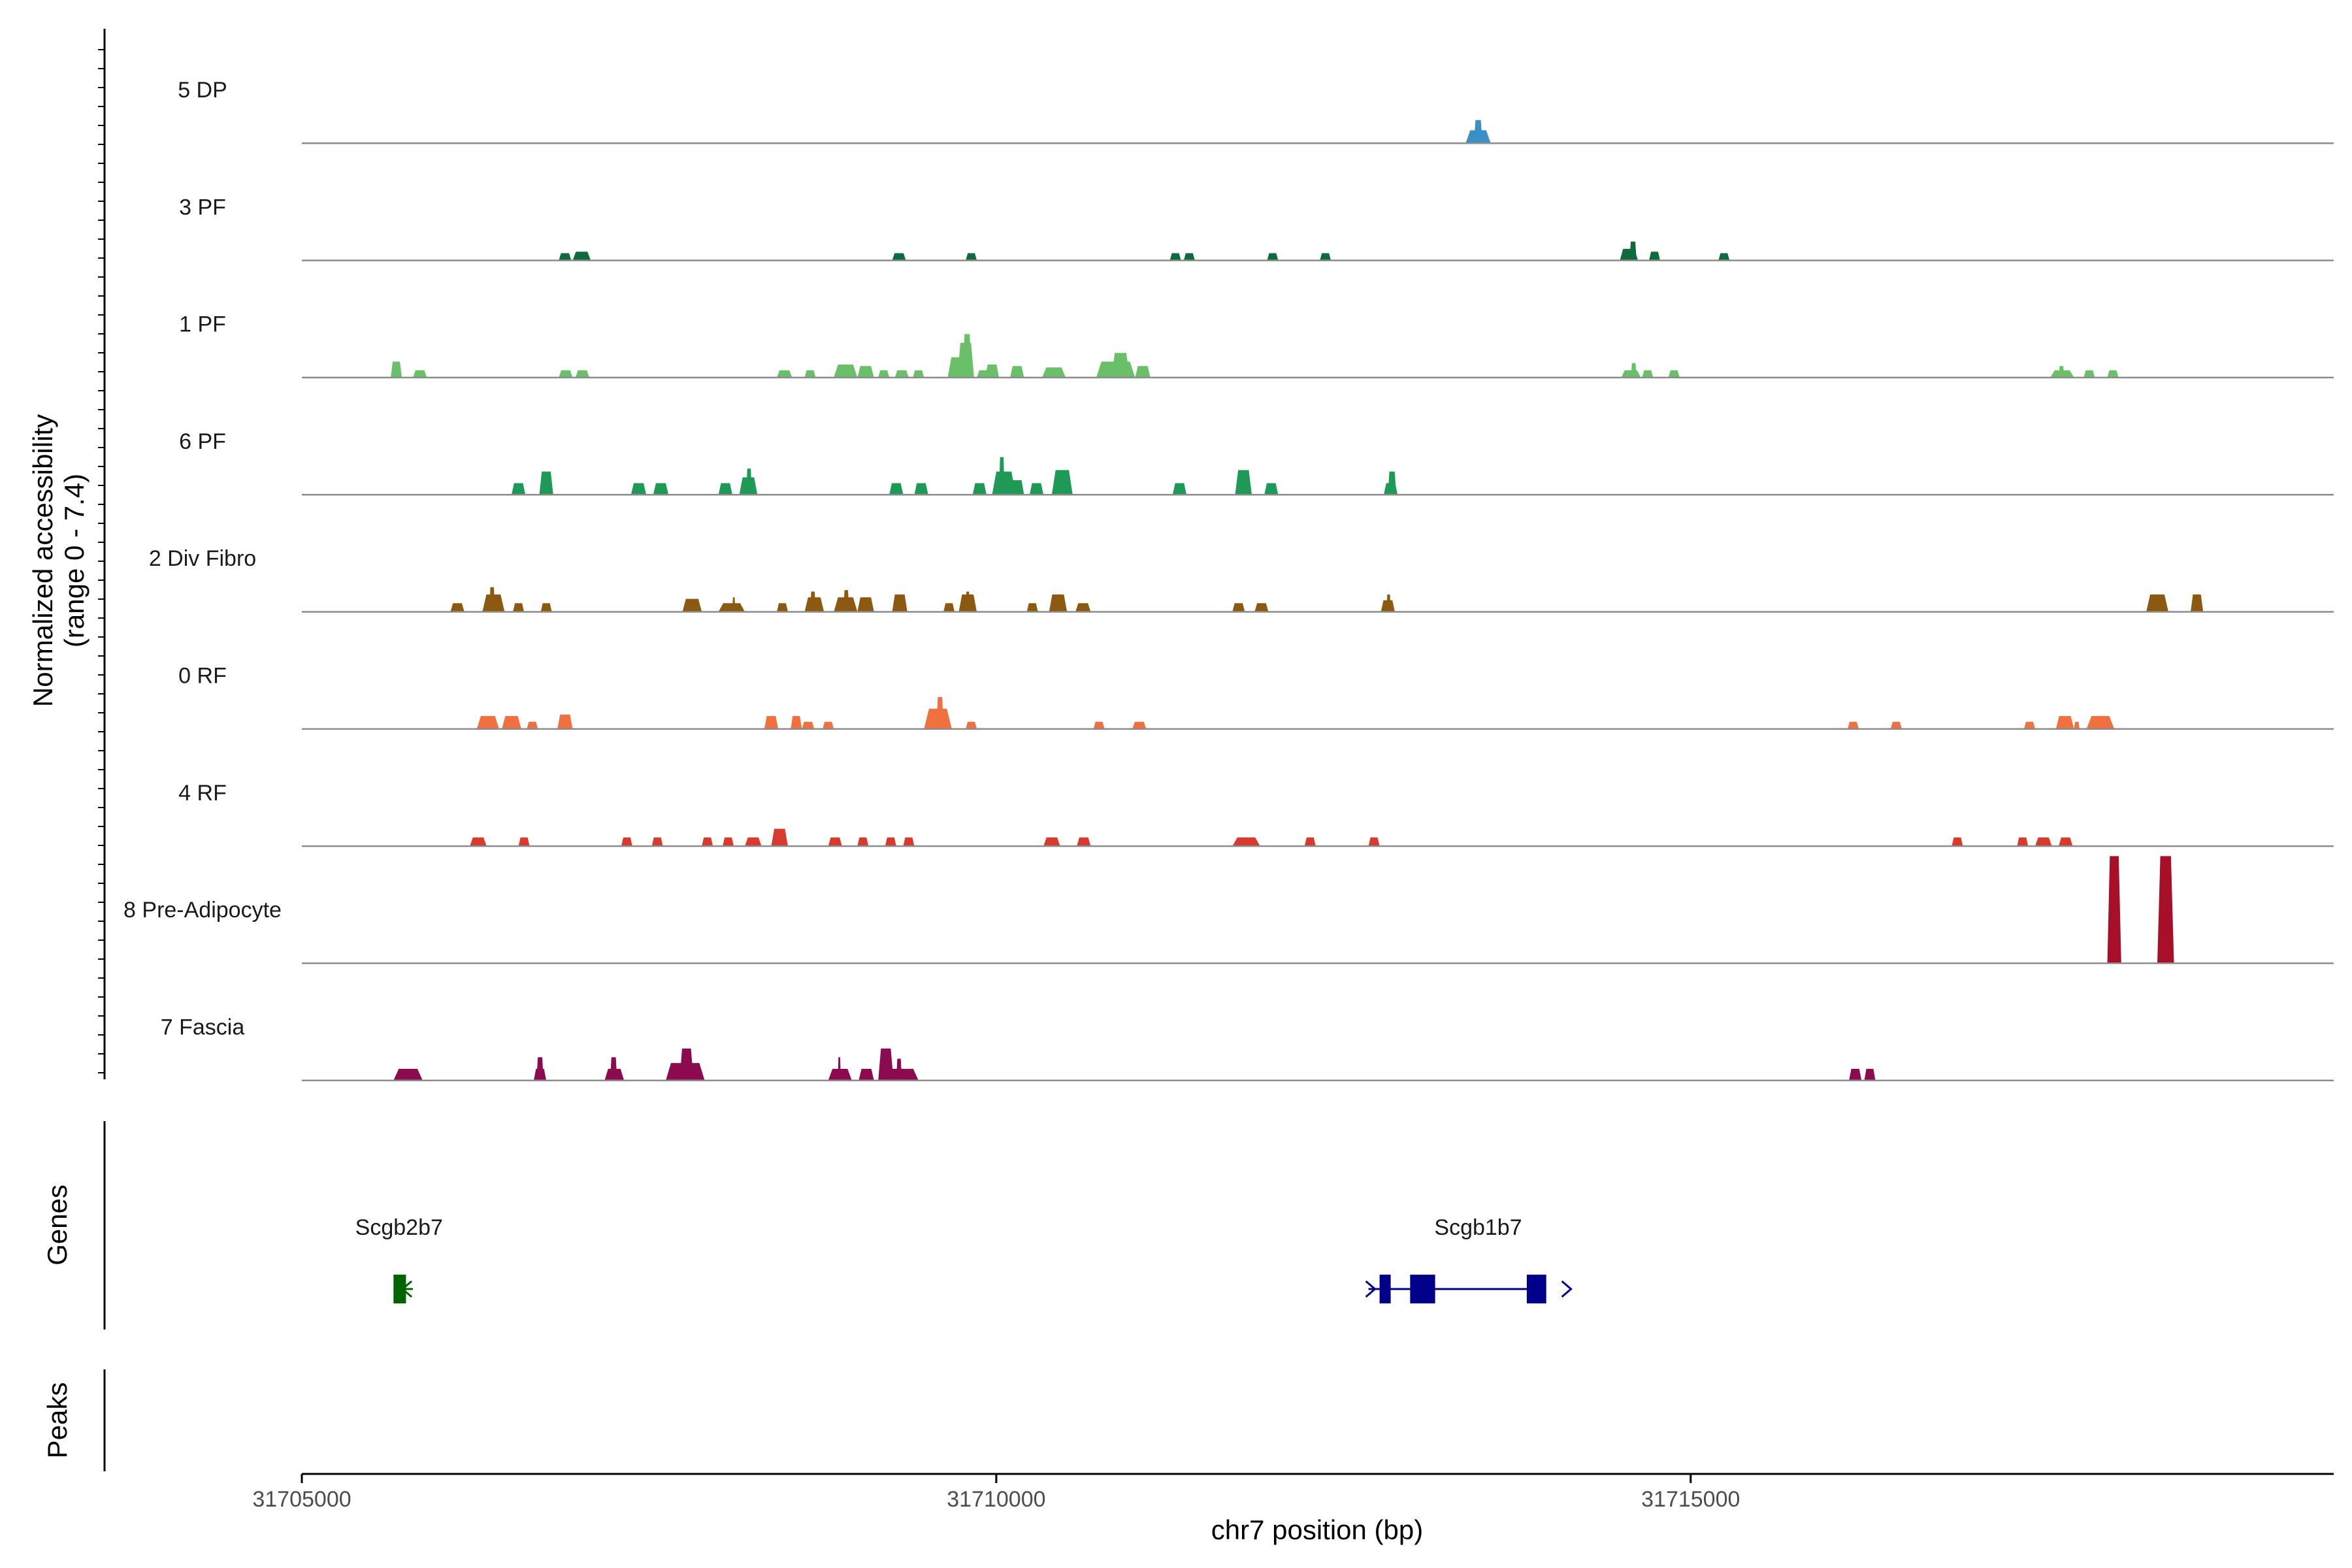  What do you see at coordinates (202, 90) in the screenshot?
I see `track-label: 5 DP` at bounding box center [202, 90].